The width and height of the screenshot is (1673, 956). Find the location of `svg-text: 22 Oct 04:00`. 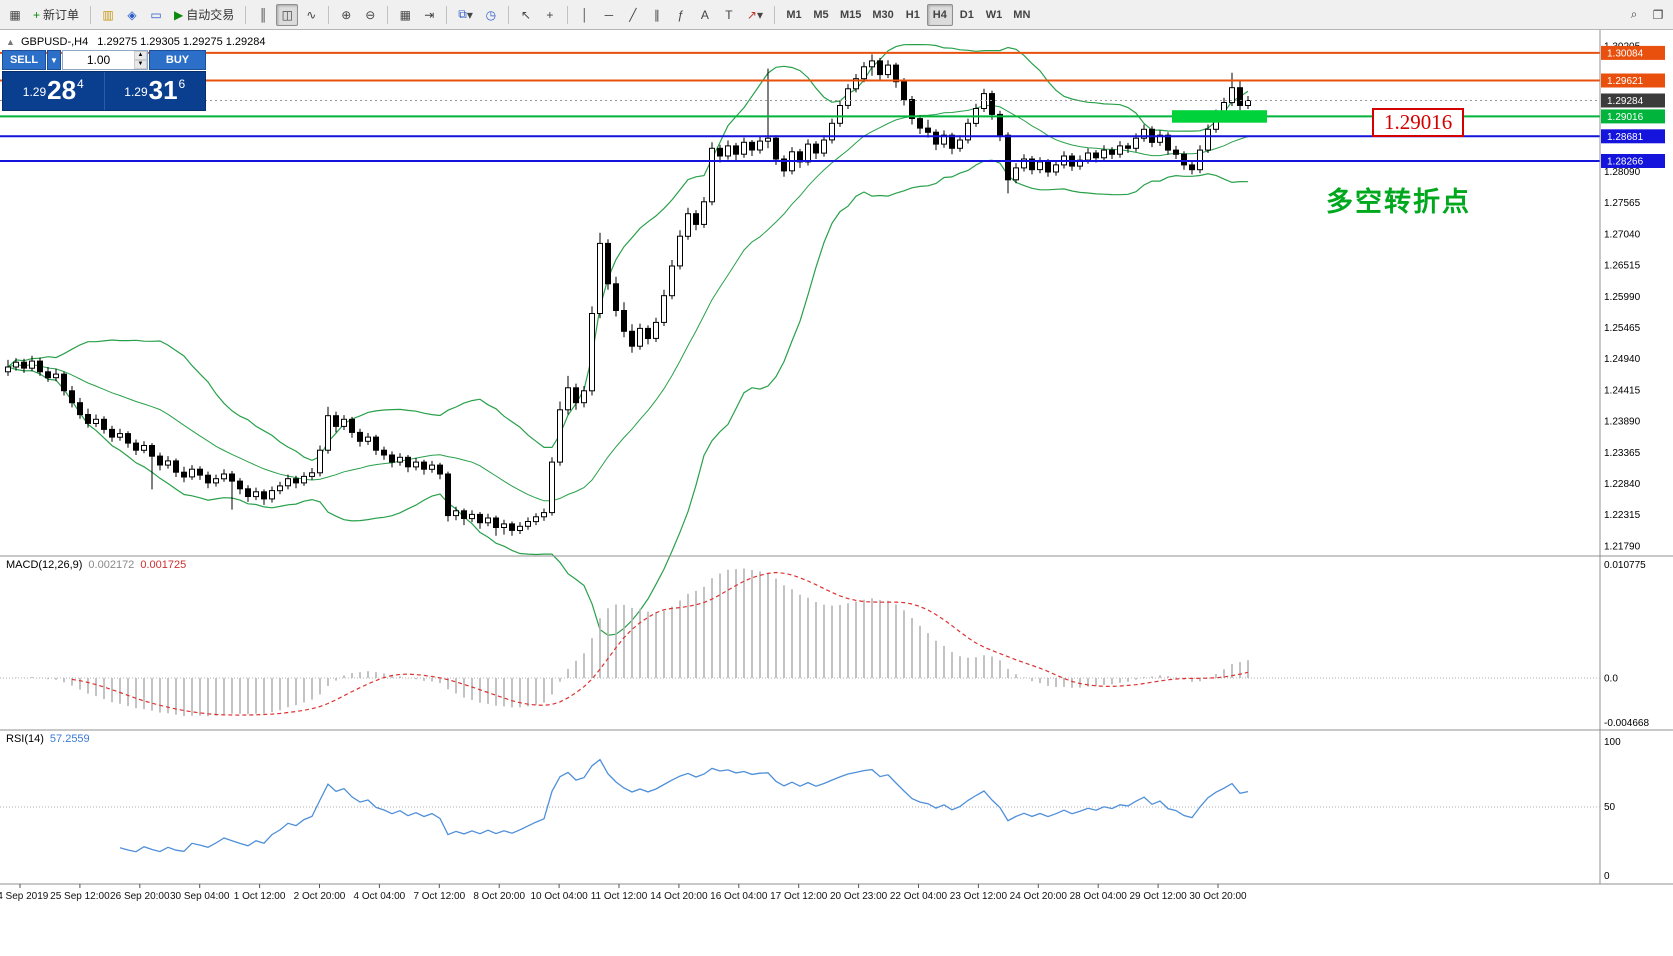

svg-text: 22 Oct 04:00 is located at coordinates (919, 896).